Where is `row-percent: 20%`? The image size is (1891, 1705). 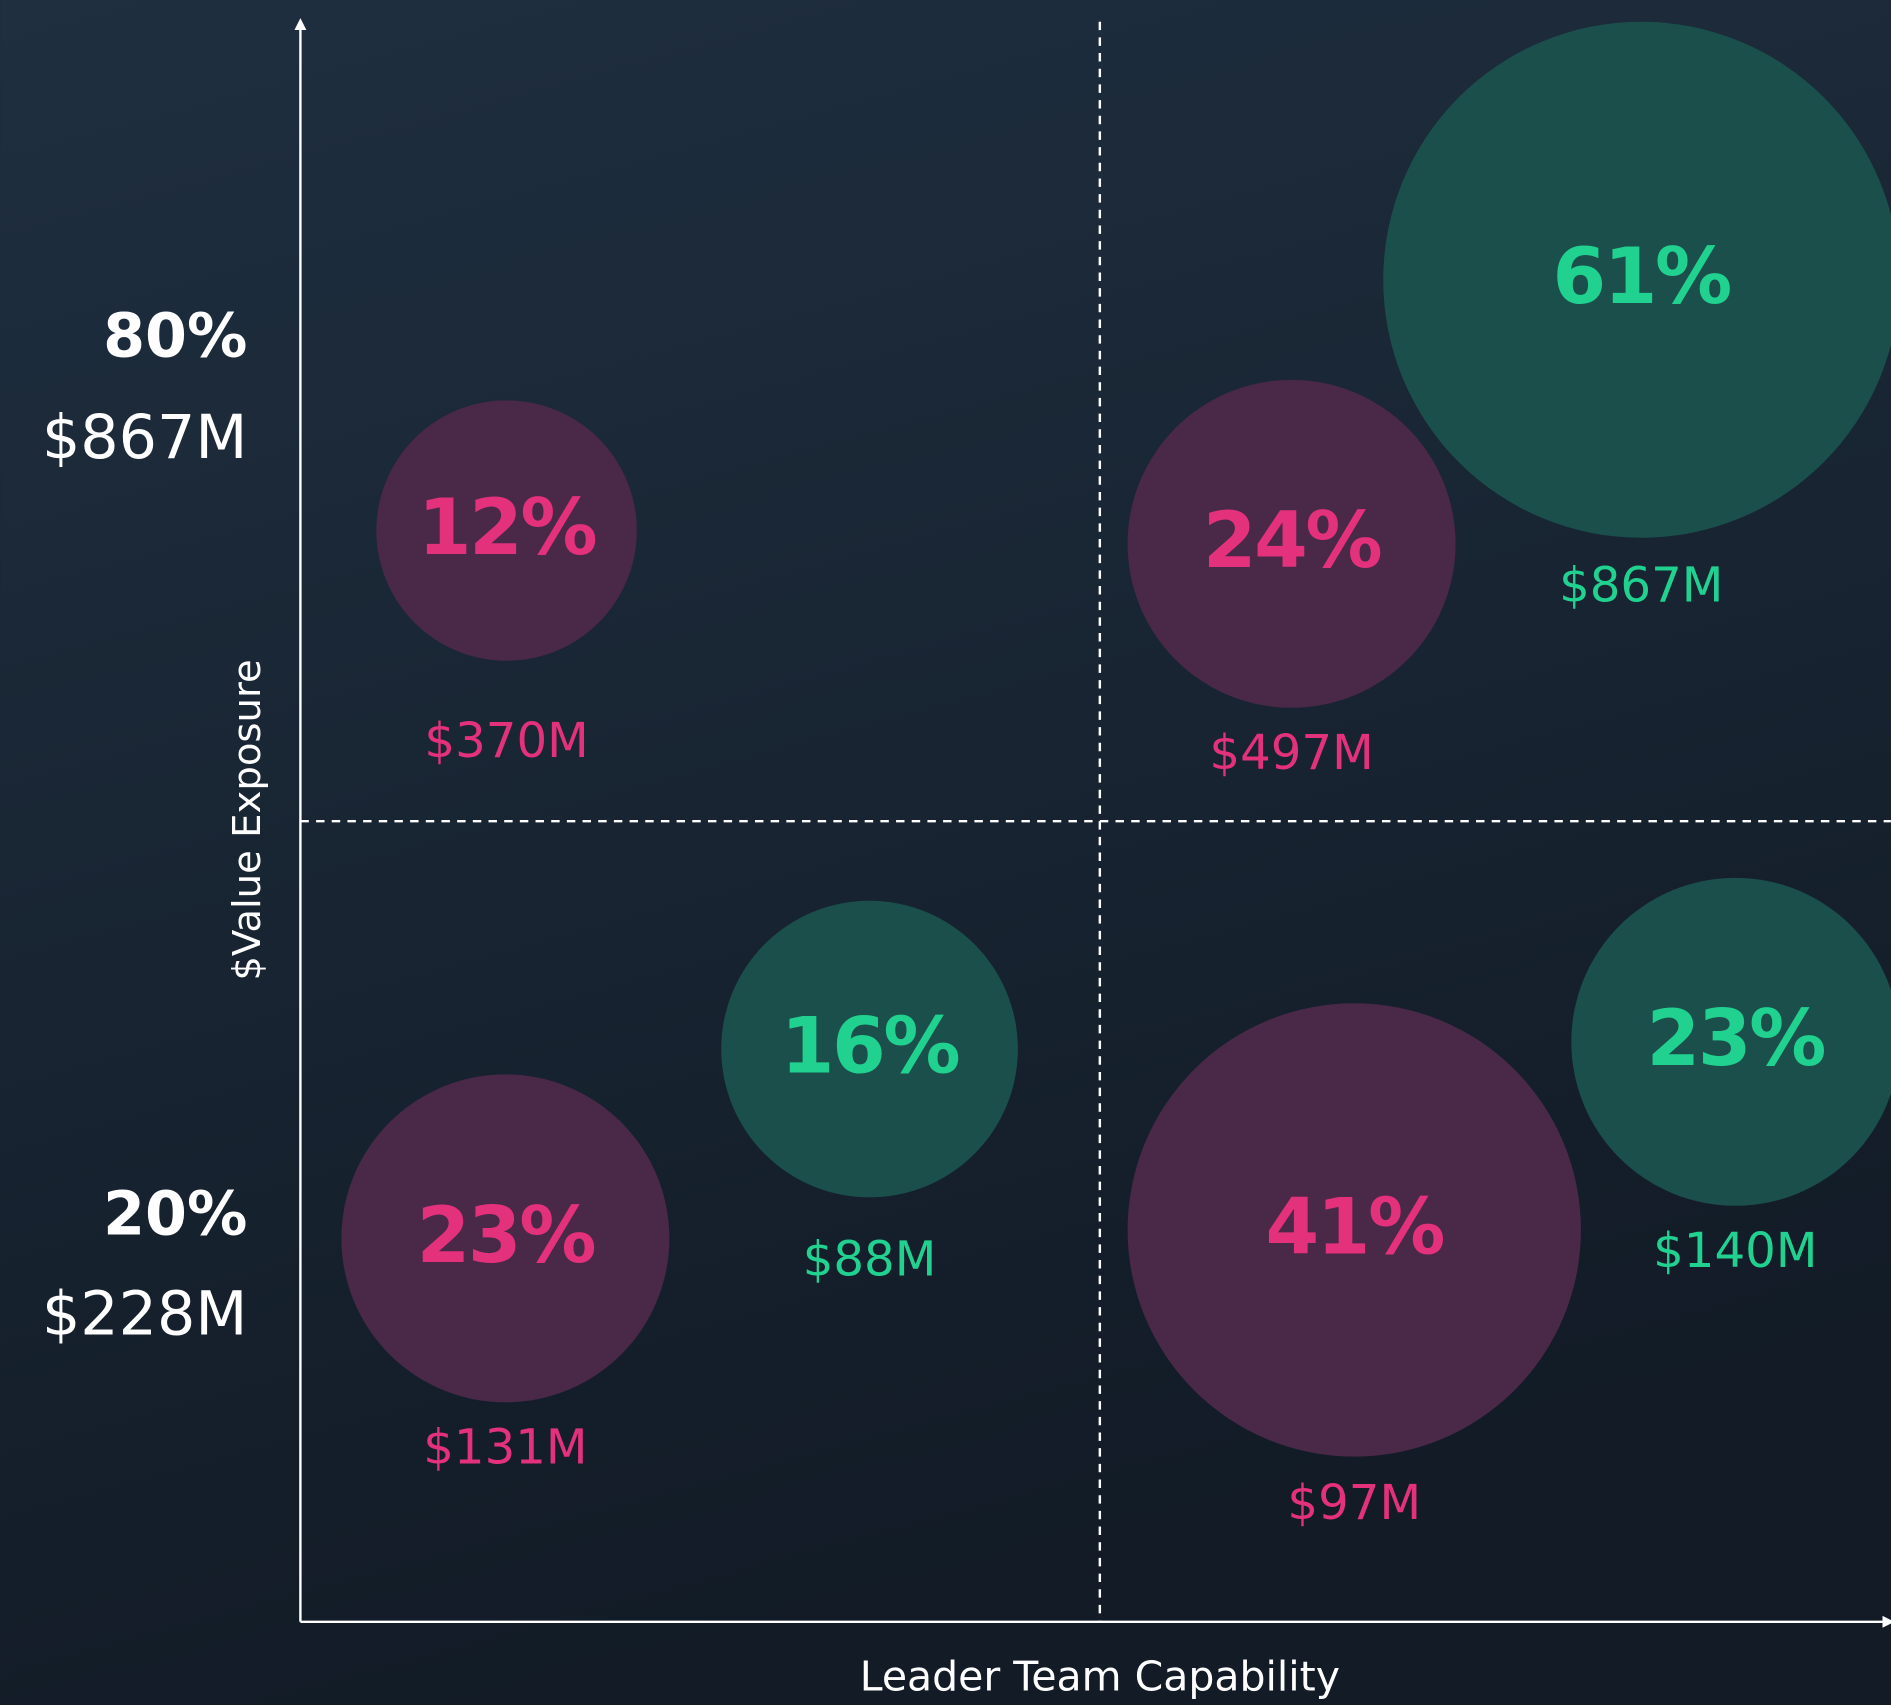 row-percent: 20% is located at coordinates (175, 1214).